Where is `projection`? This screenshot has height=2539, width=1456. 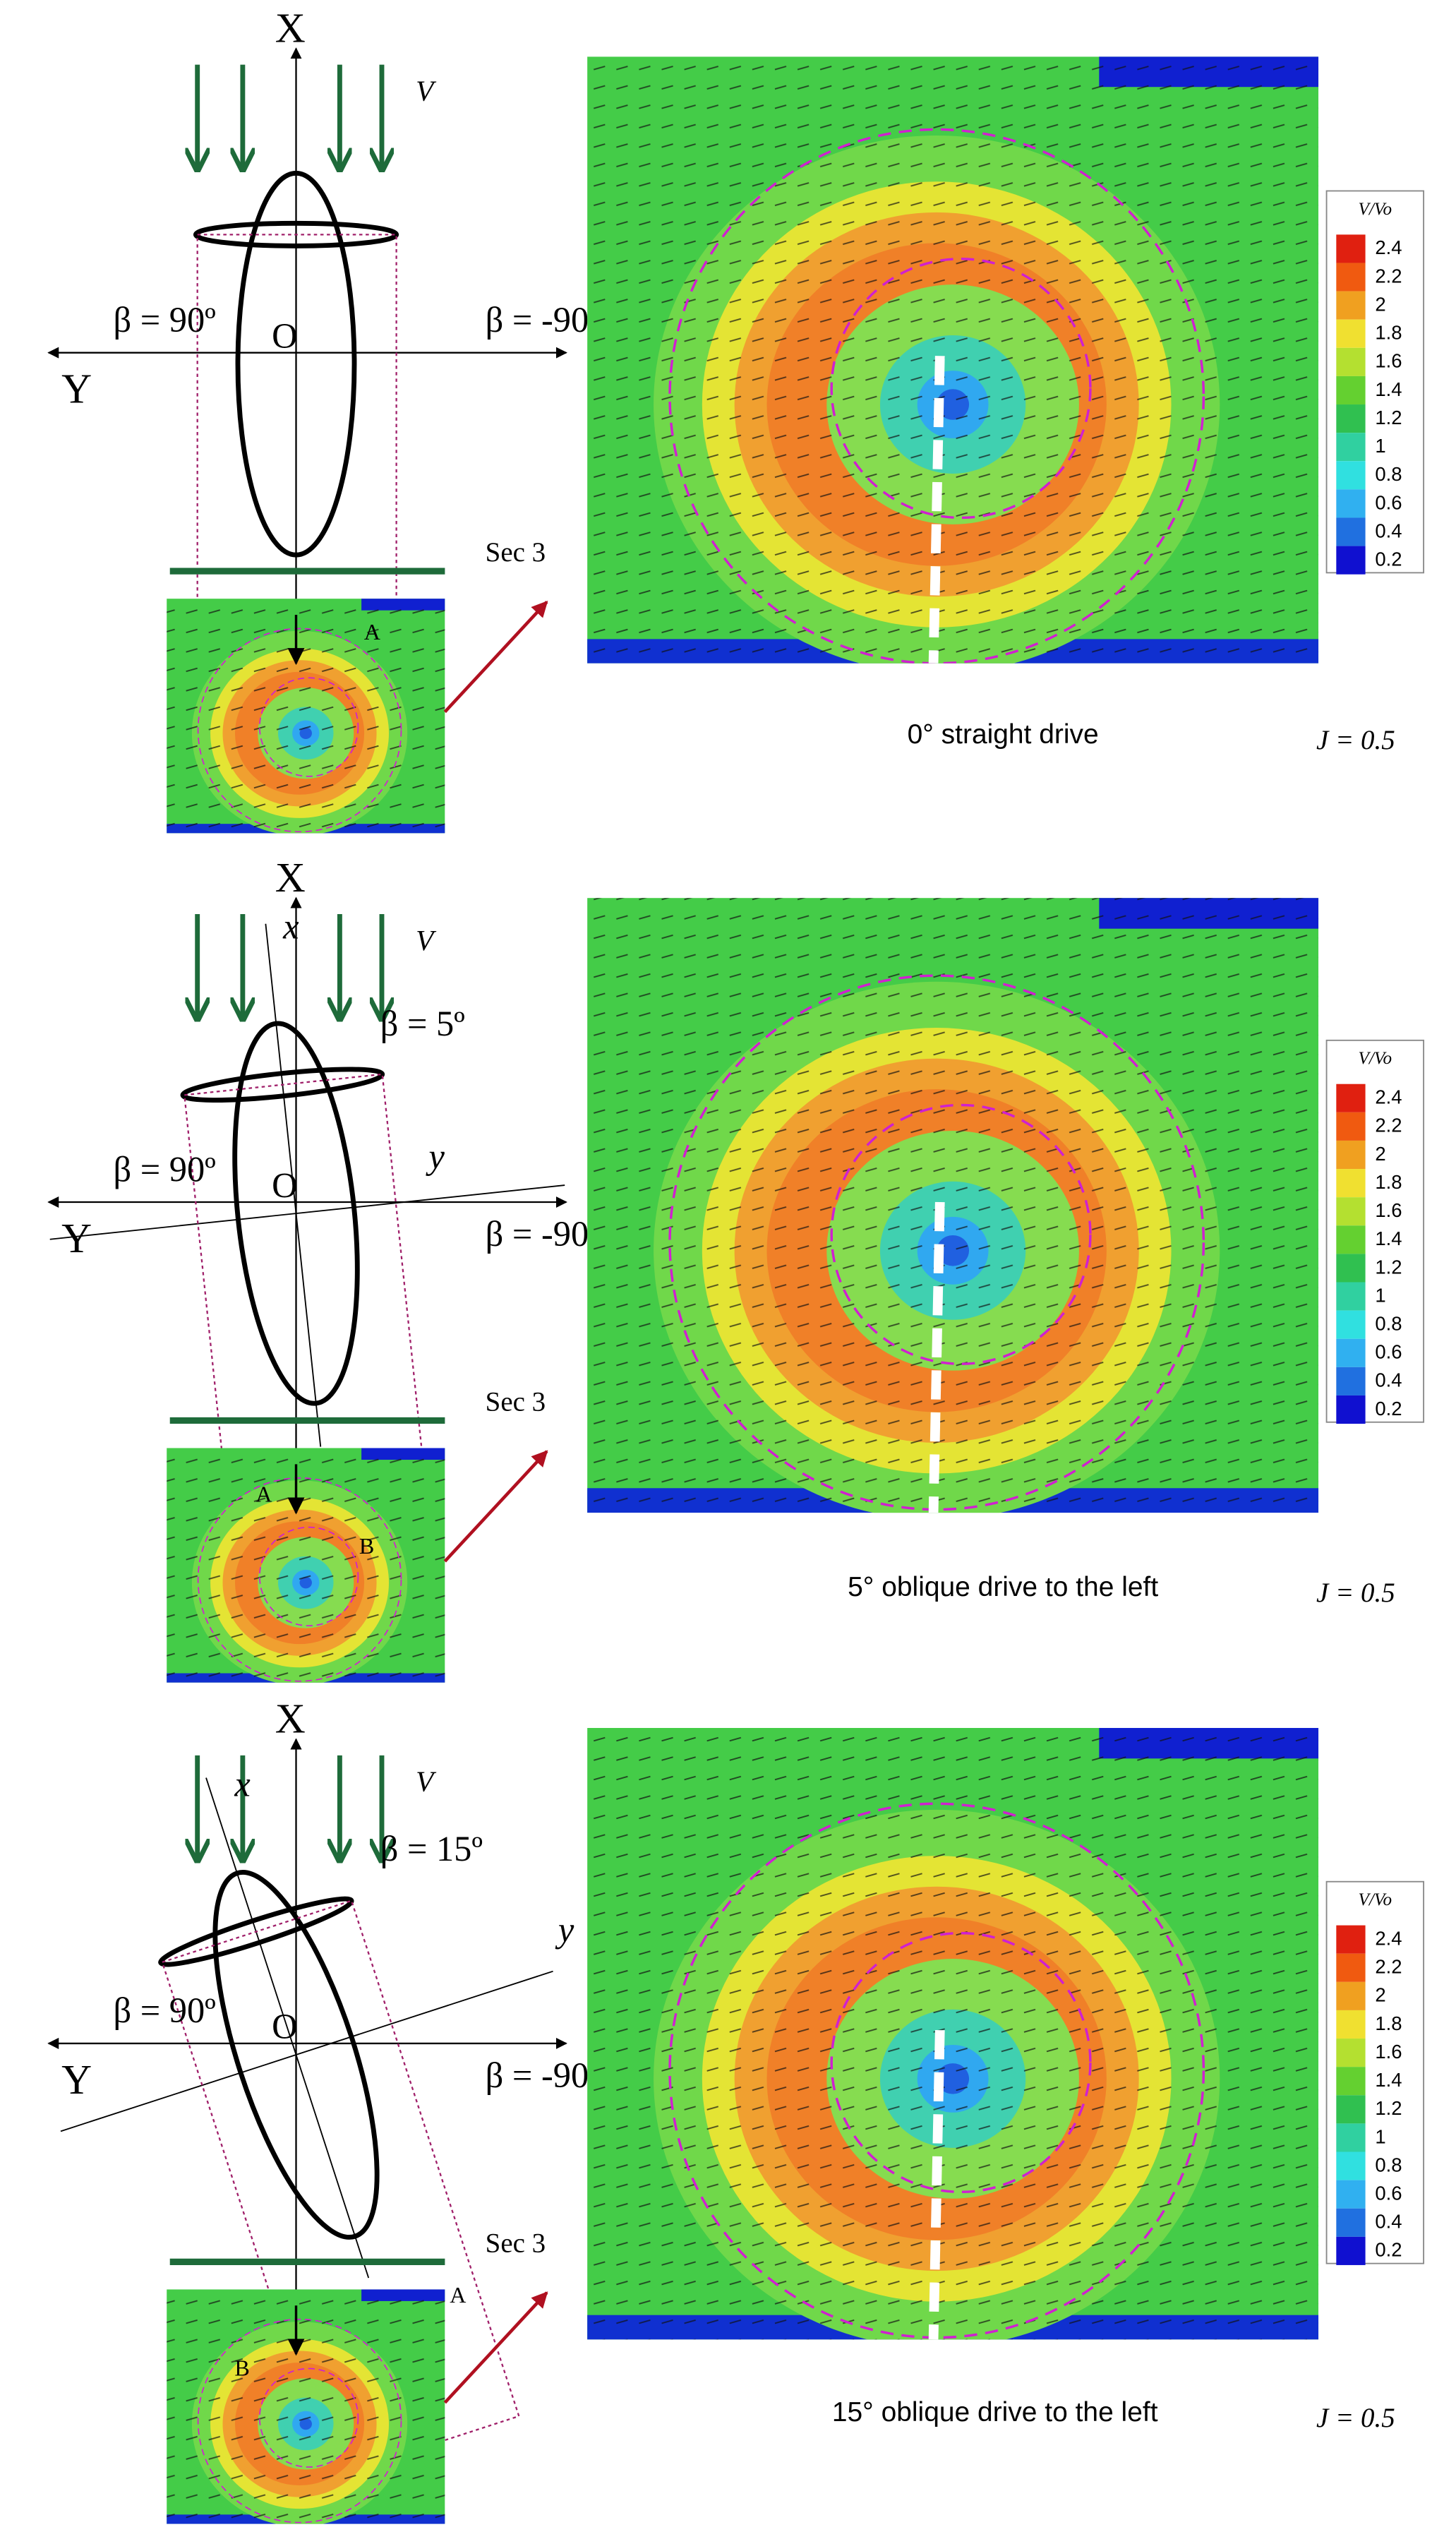 projection is located at coordinates (340, 2189).